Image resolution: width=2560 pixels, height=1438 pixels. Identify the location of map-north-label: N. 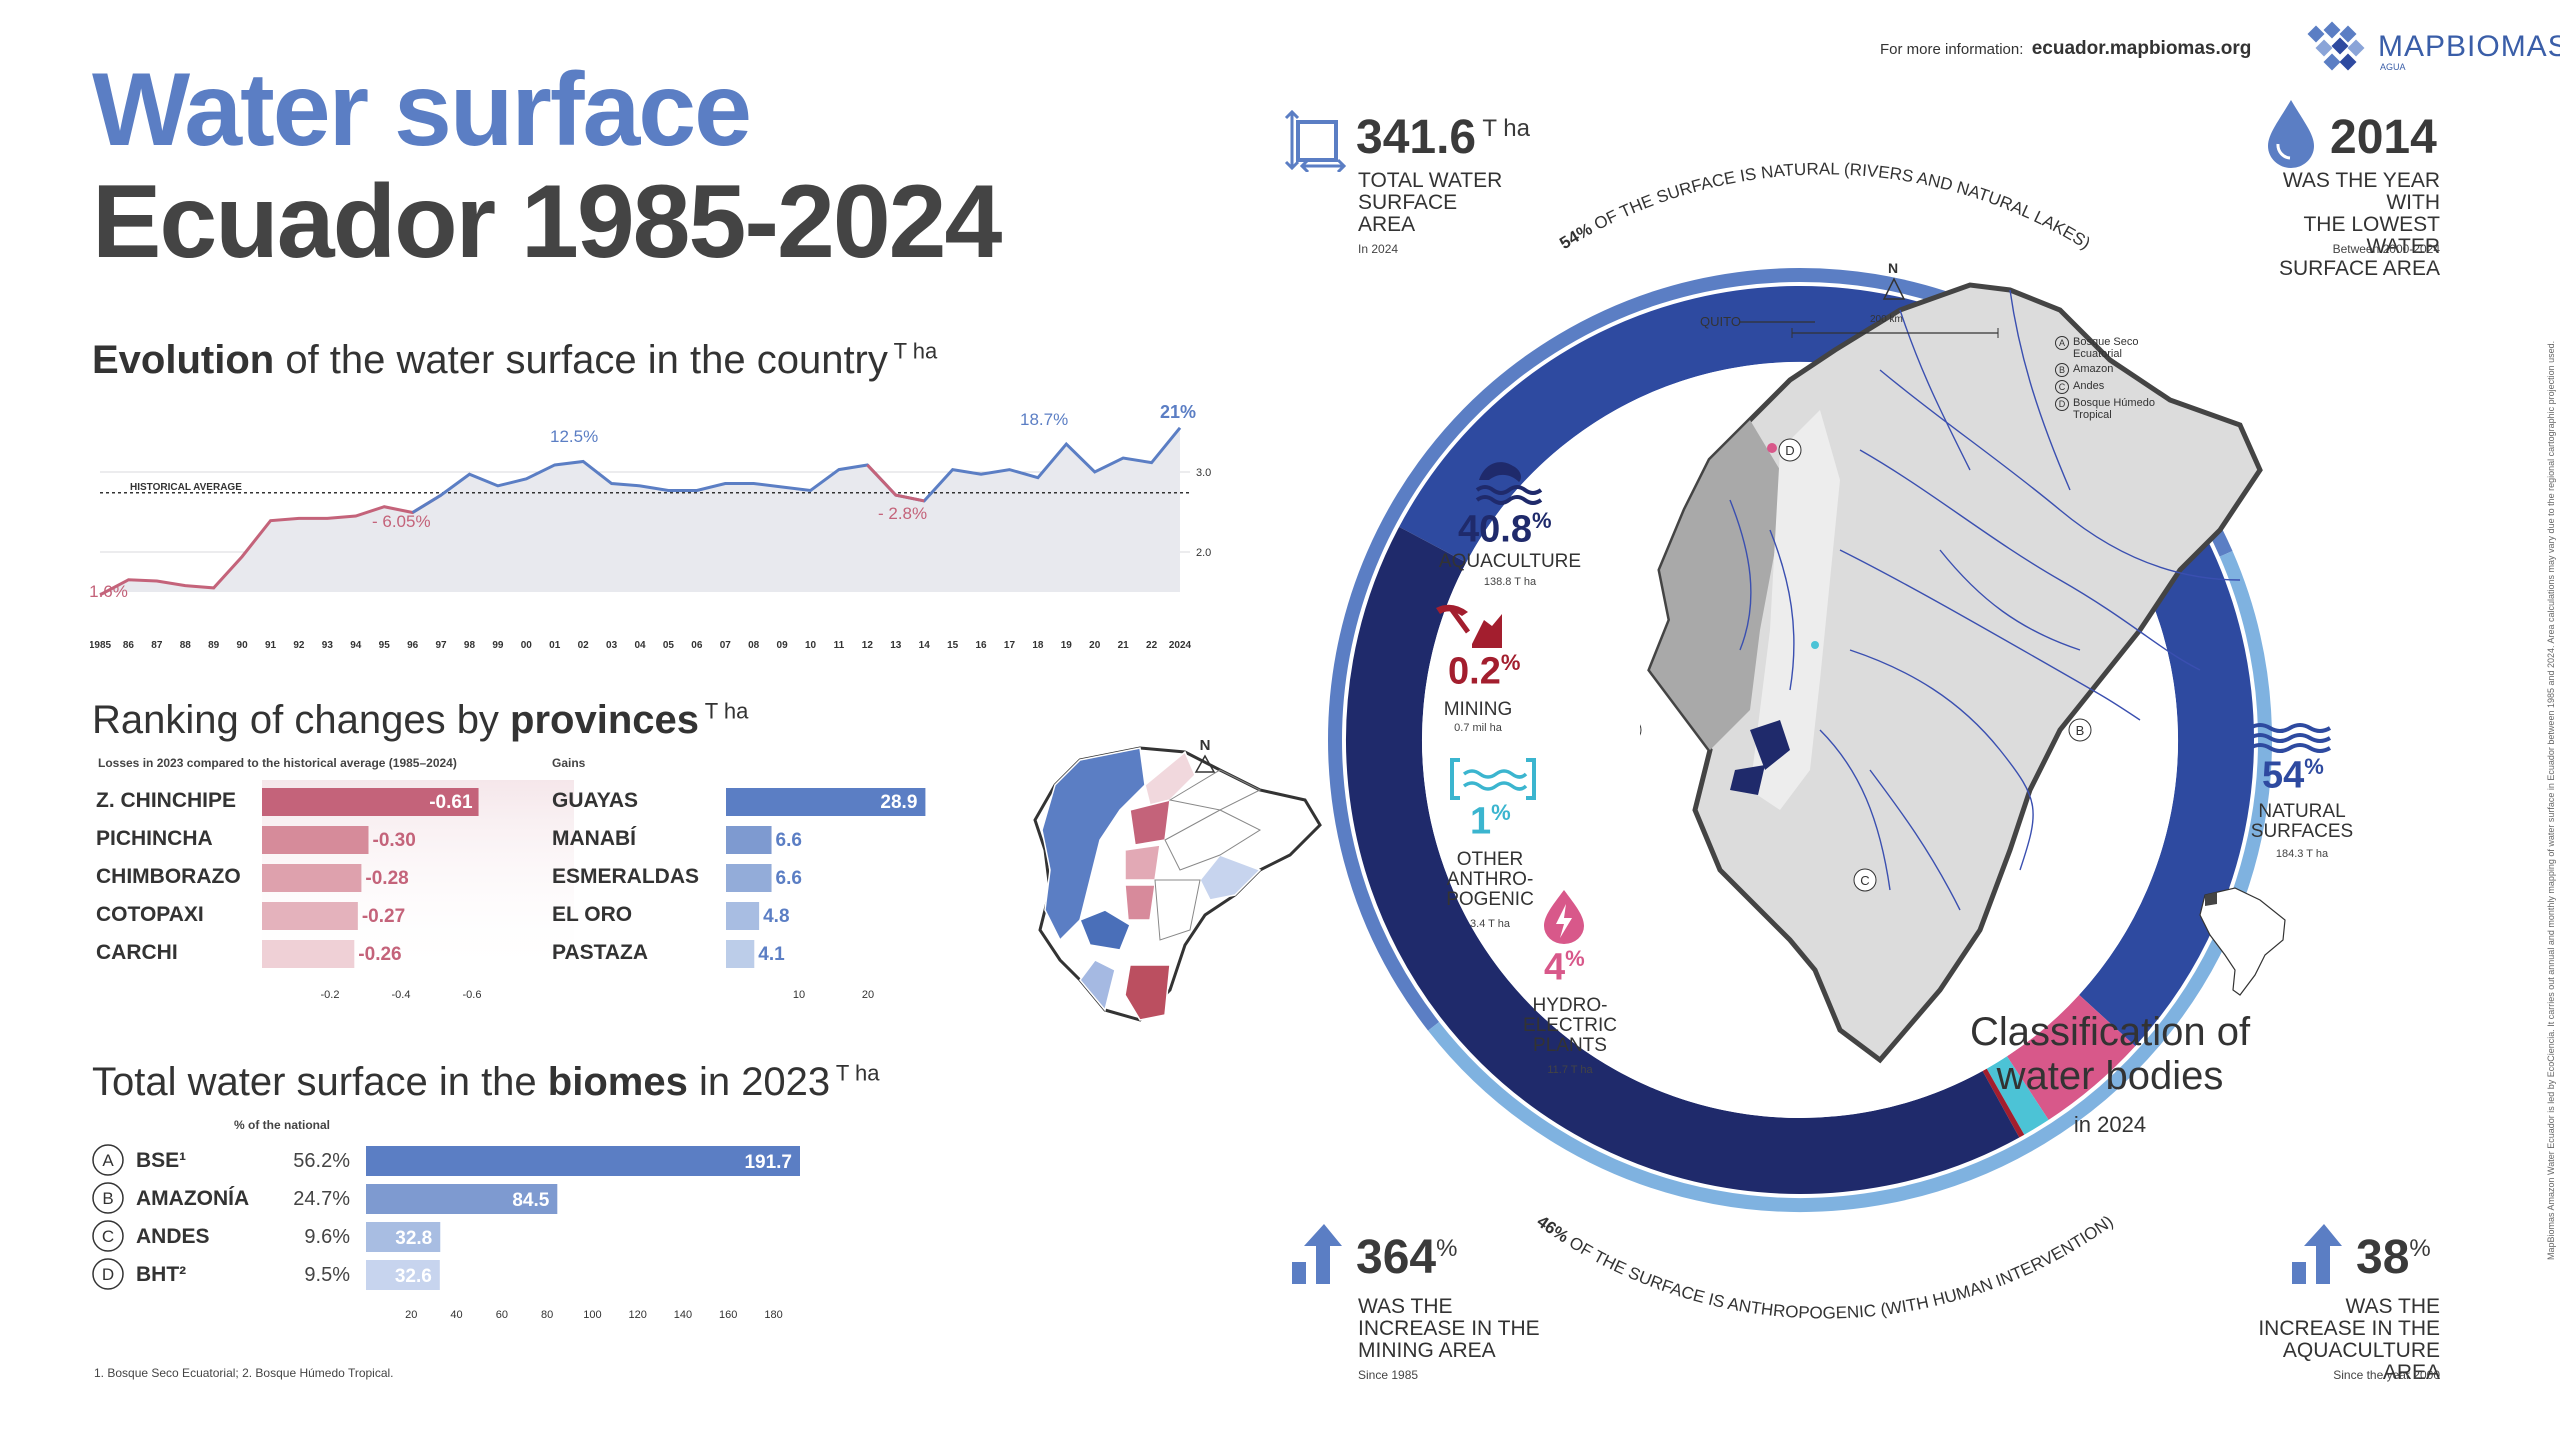
(1893, 268).